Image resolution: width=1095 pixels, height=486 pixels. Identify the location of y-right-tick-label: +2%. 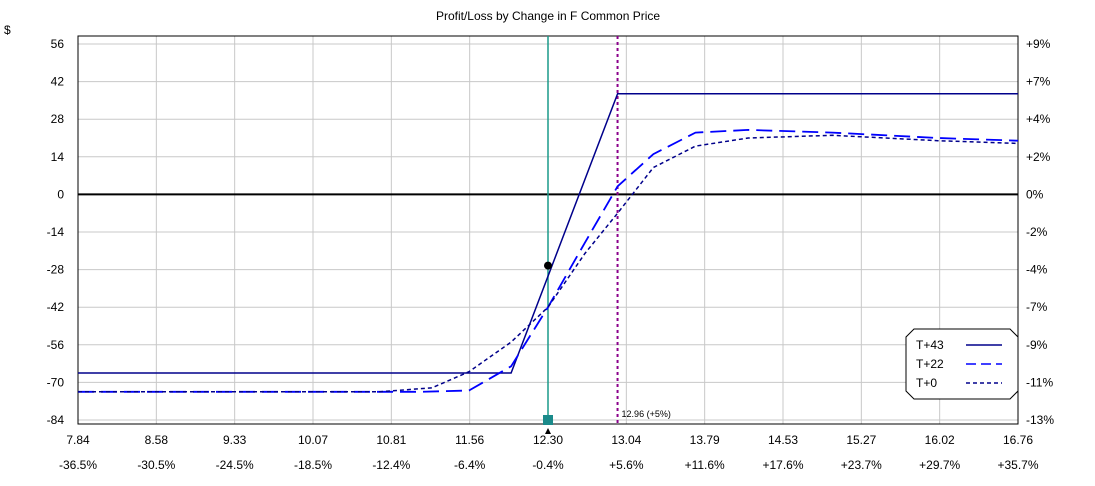
(1038, 157).